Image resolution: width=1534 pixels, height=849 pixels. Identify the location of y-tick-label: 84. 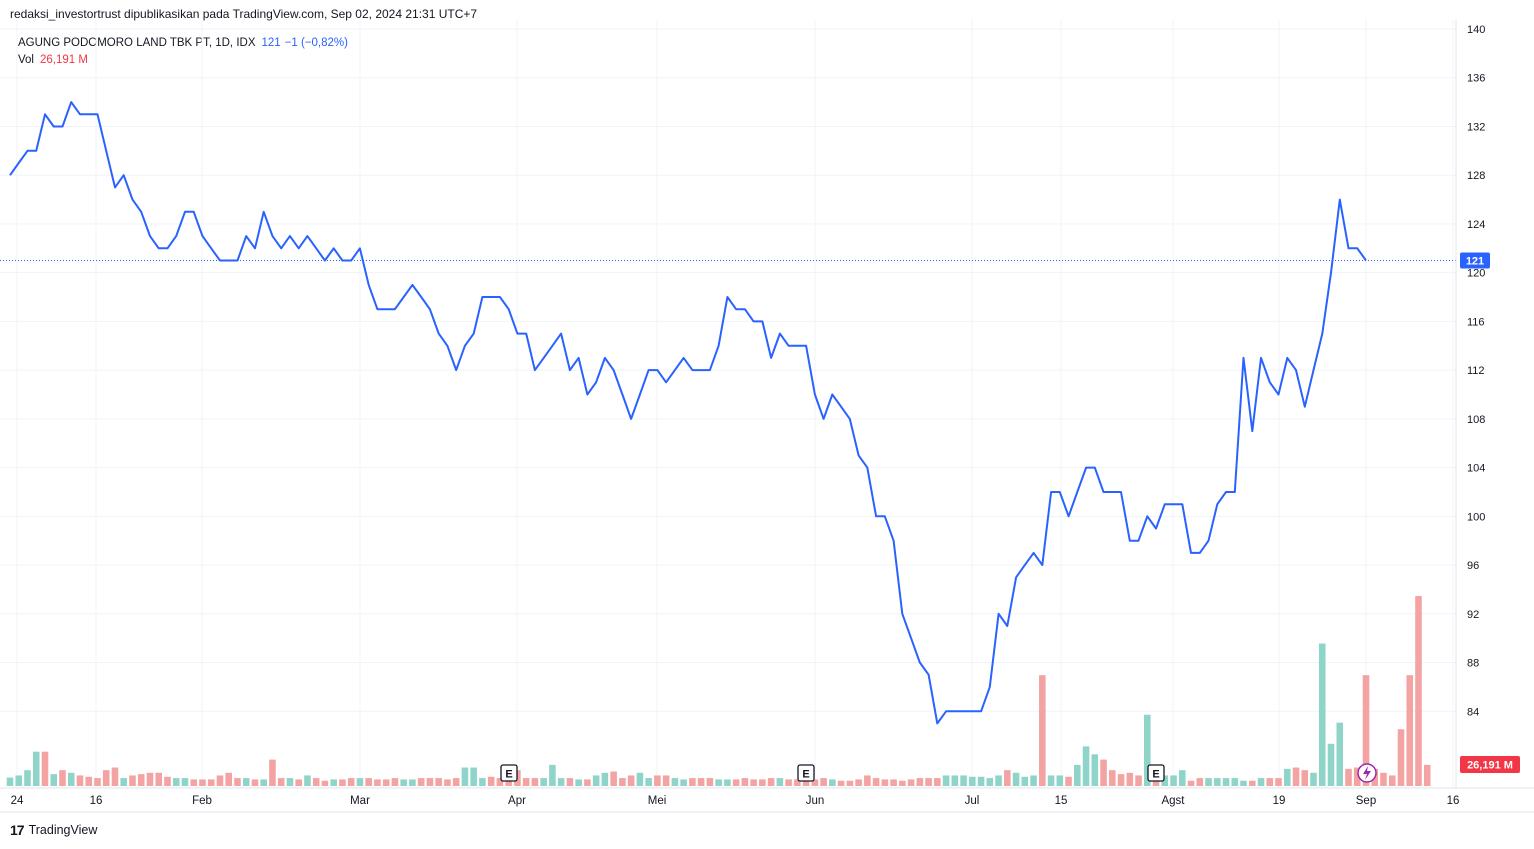
(1473, 712).